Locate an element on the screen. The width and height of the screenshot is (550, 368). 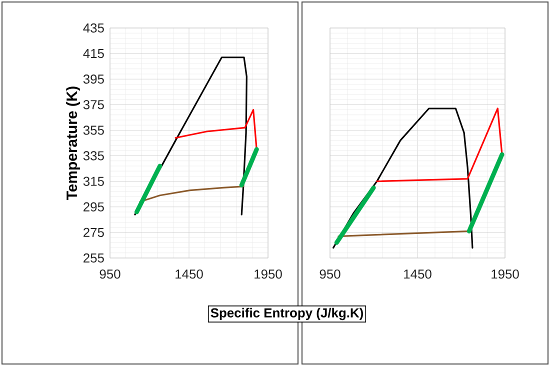
y-tick-label: 335 is located at coordinates (93, 155).